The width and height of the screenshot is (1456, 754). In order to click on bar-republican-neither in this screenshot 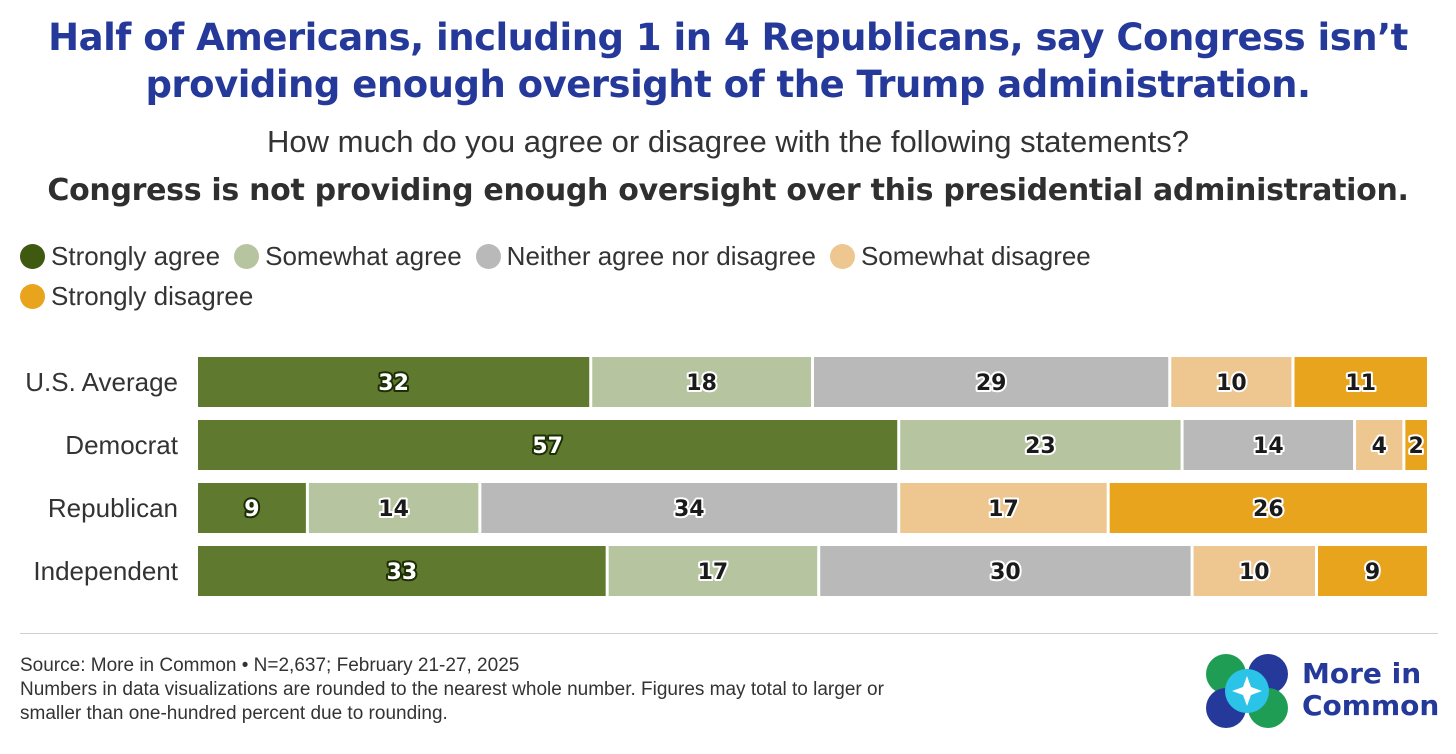, I will do `click(689, 508)`.